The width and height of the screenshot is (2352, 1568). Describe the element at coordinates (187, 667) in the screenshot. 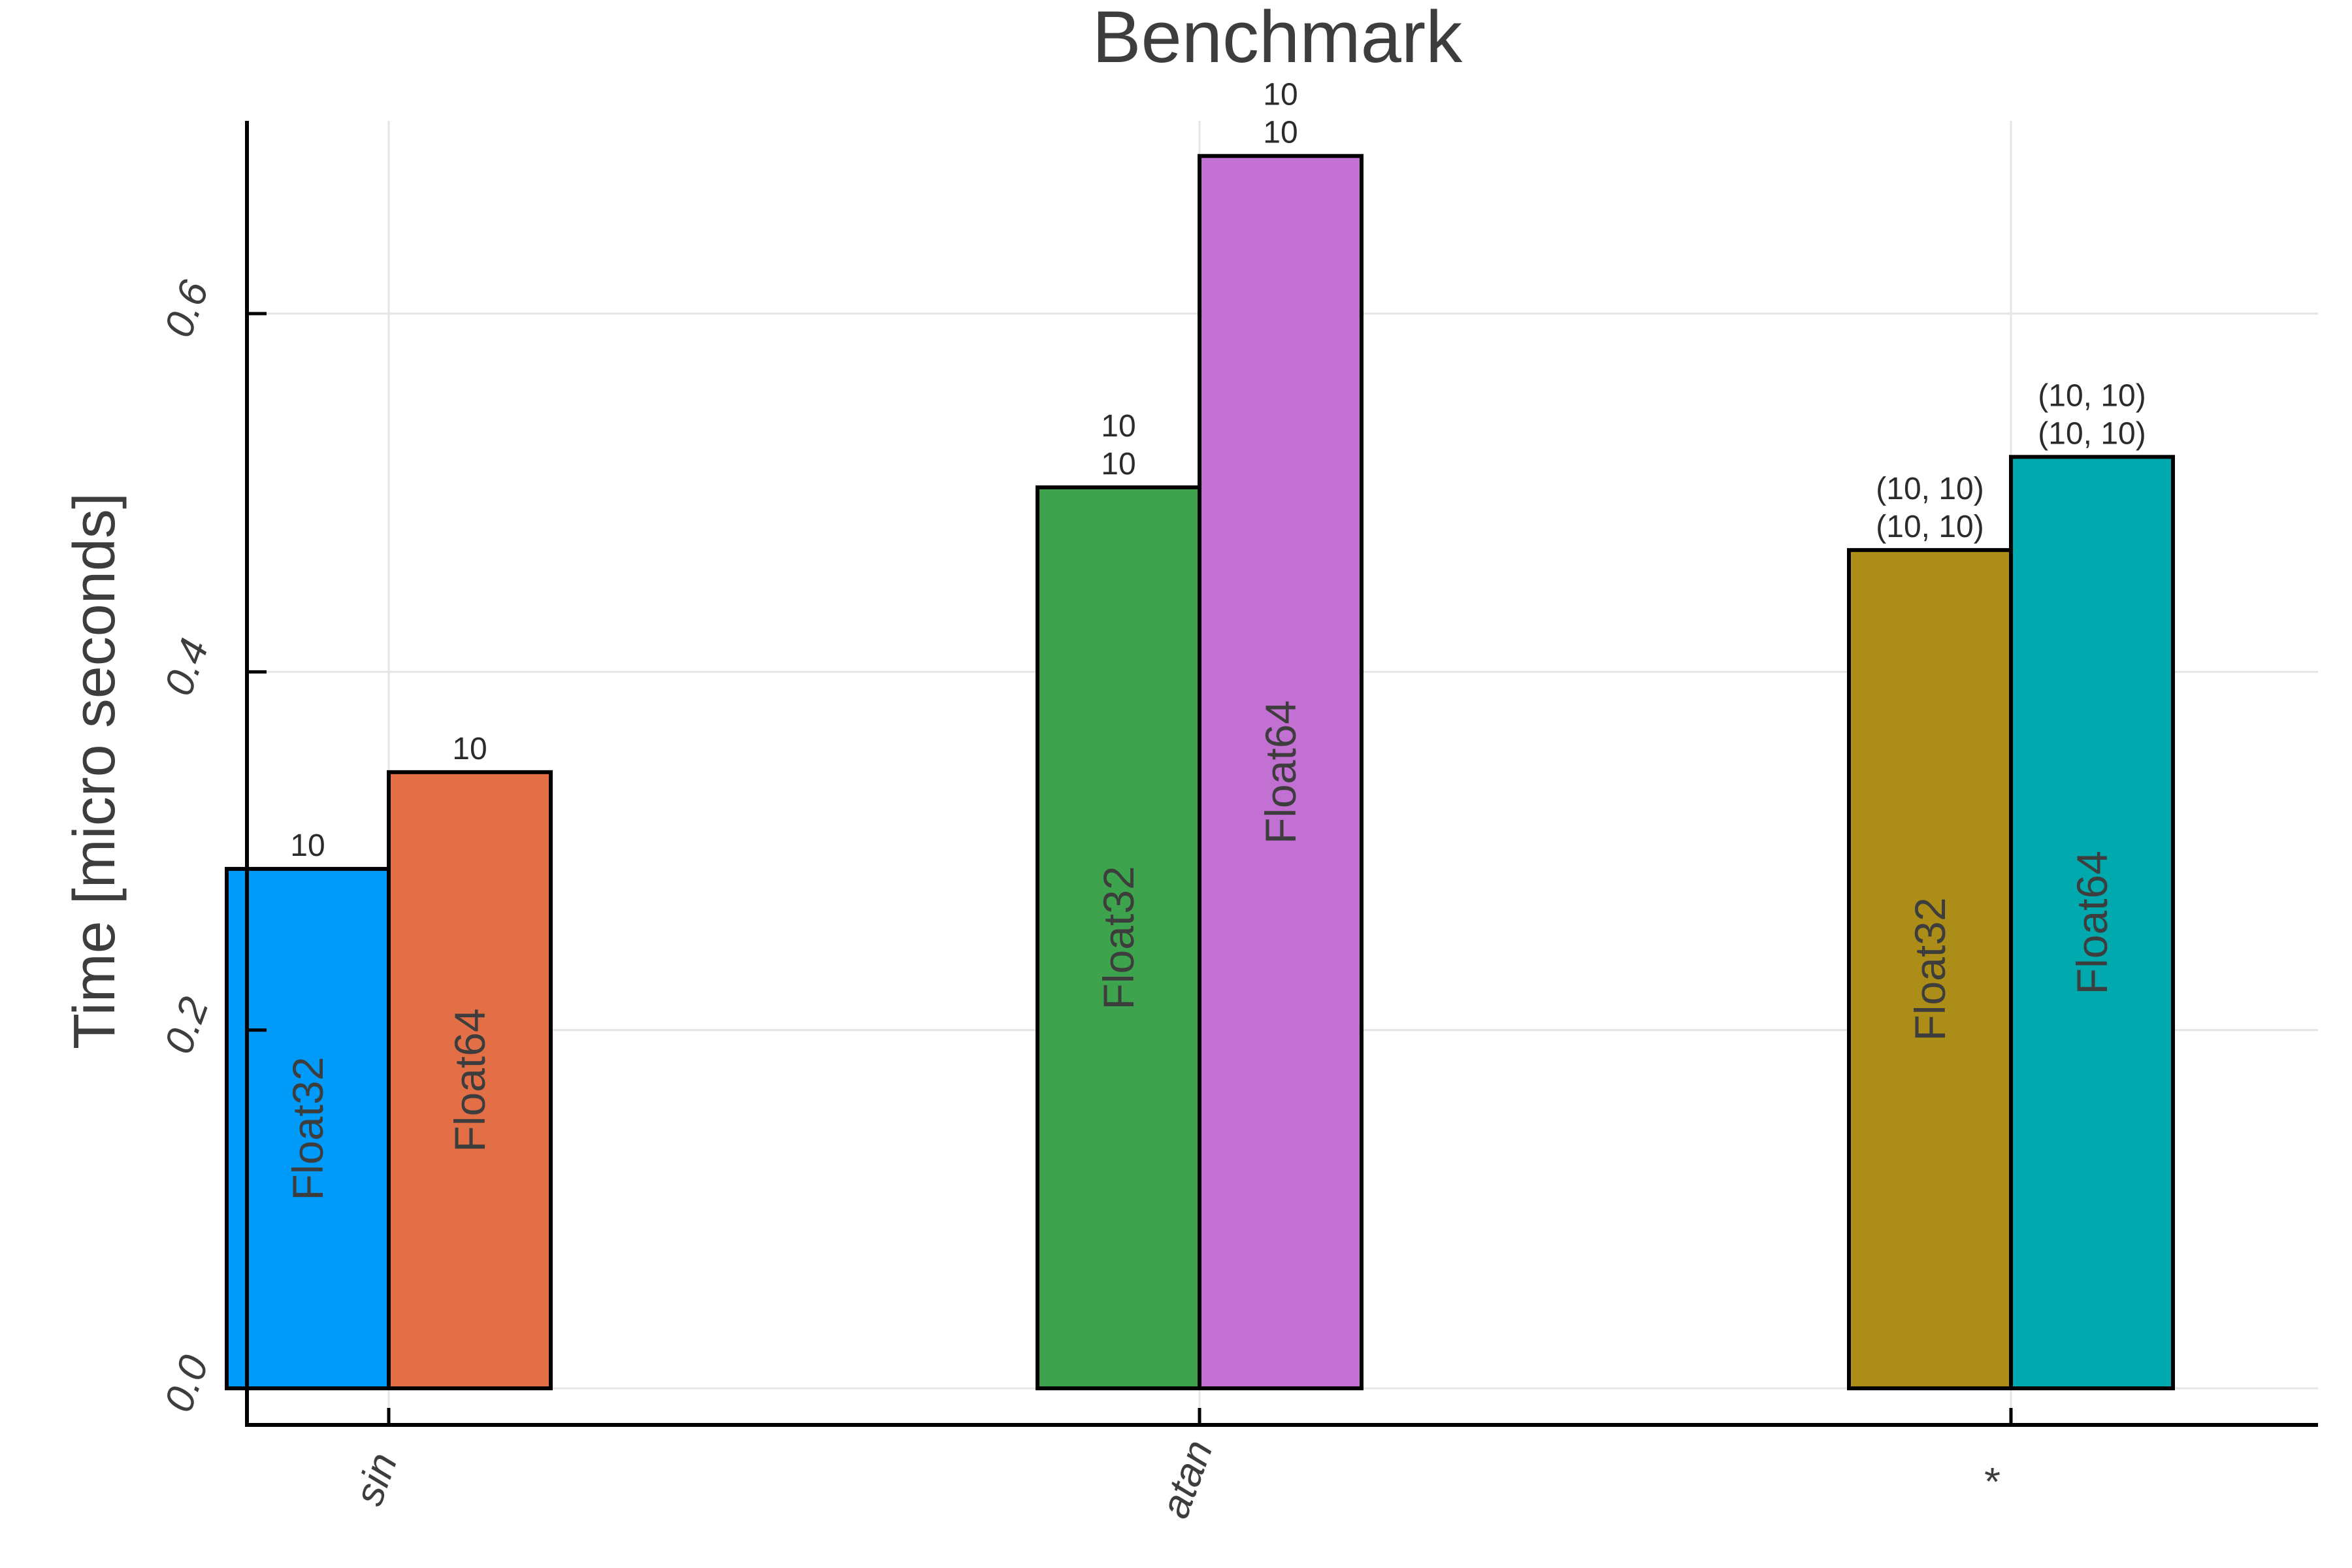

I see `y-tick-label: 0.4` at that location.